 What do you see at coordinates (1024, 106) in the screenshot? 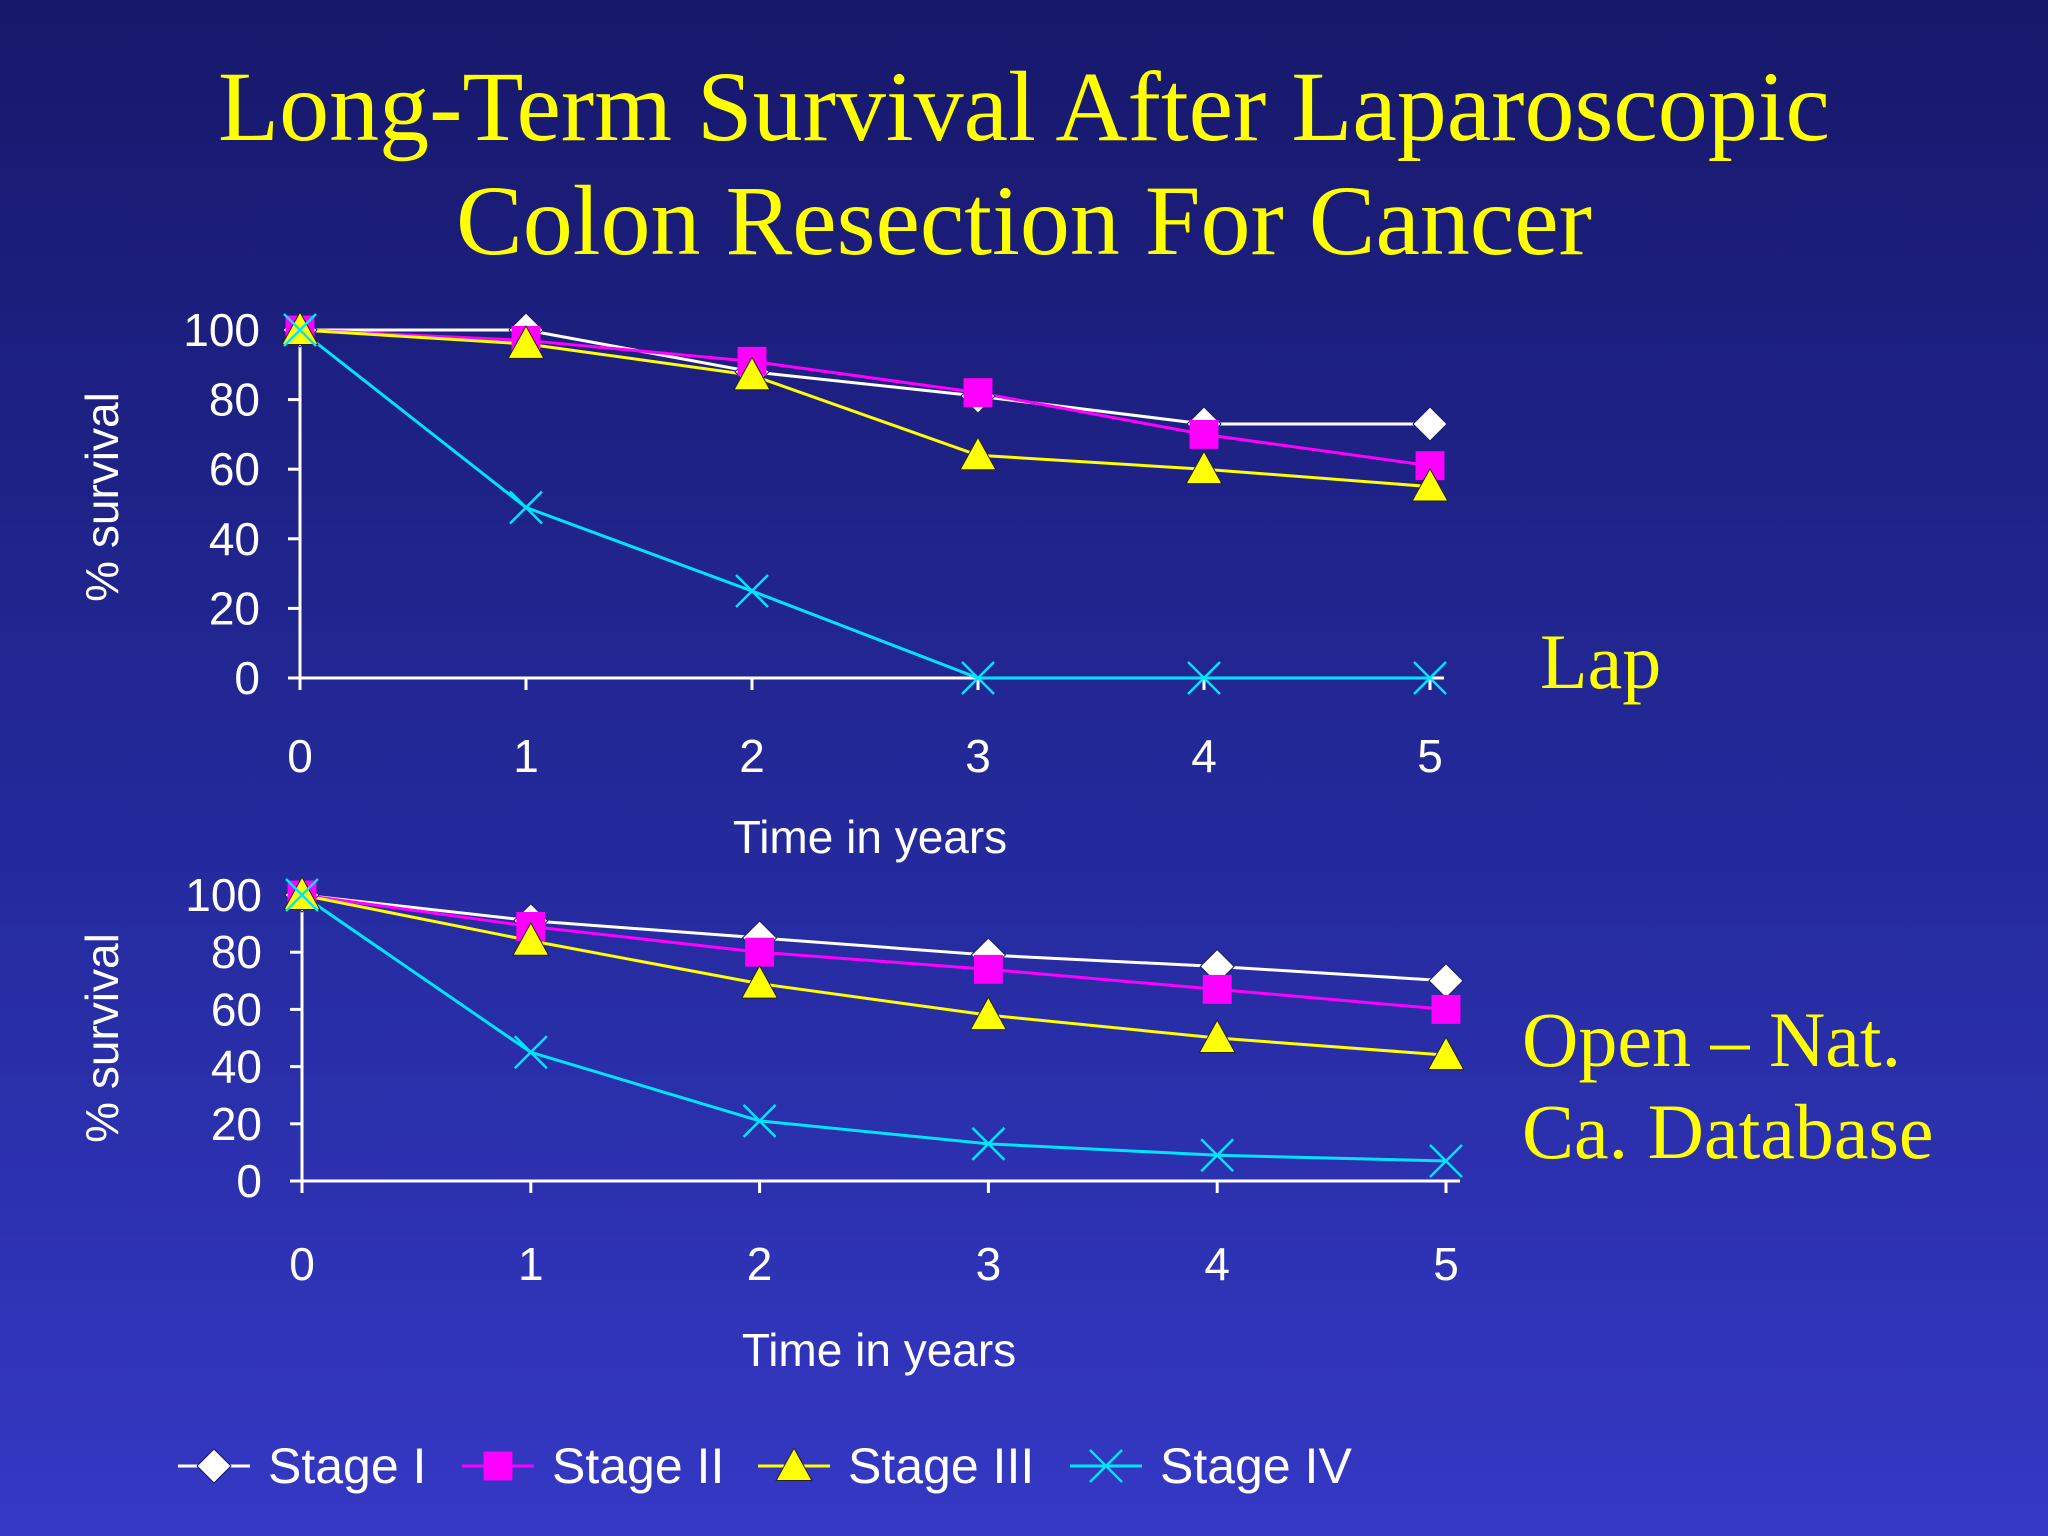
I see `title-line-1: Long-Term Survival After Laparoscopic` at bounding box center [1024, 106].